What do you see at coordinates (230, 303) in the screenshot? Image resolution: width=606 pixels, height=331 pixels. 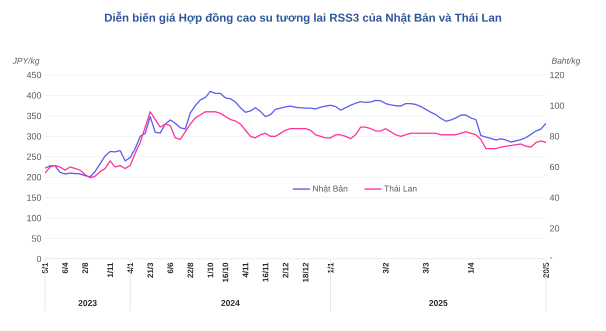 I see `text: 2024` at bounding box center [230, 303].